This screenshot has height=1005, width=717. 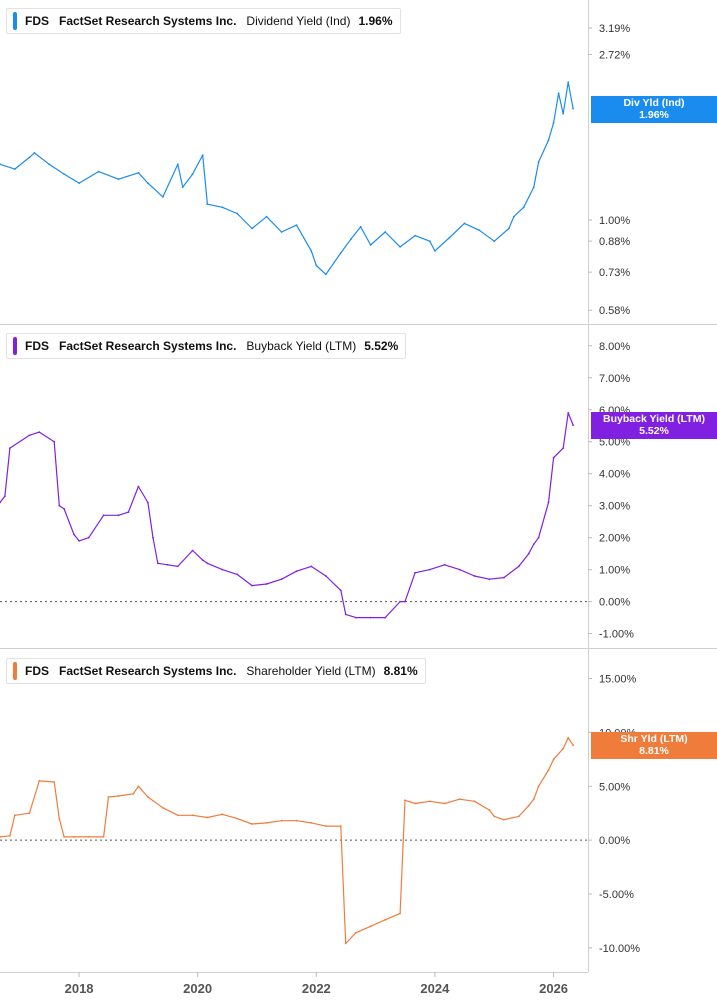 What do you see at coordinates (654, 419) in the screenshot?
I see `tag-label: Buyback Yield (LTM)` at bounding box center [654, 419].